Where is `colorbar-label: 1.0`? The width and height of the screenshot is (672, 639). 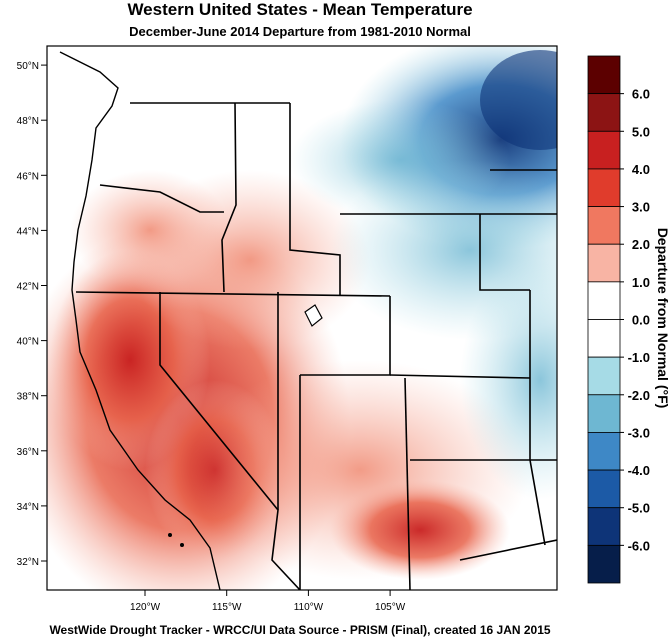
colorbar-label: 1.0 is located at coordinates (641, 282).